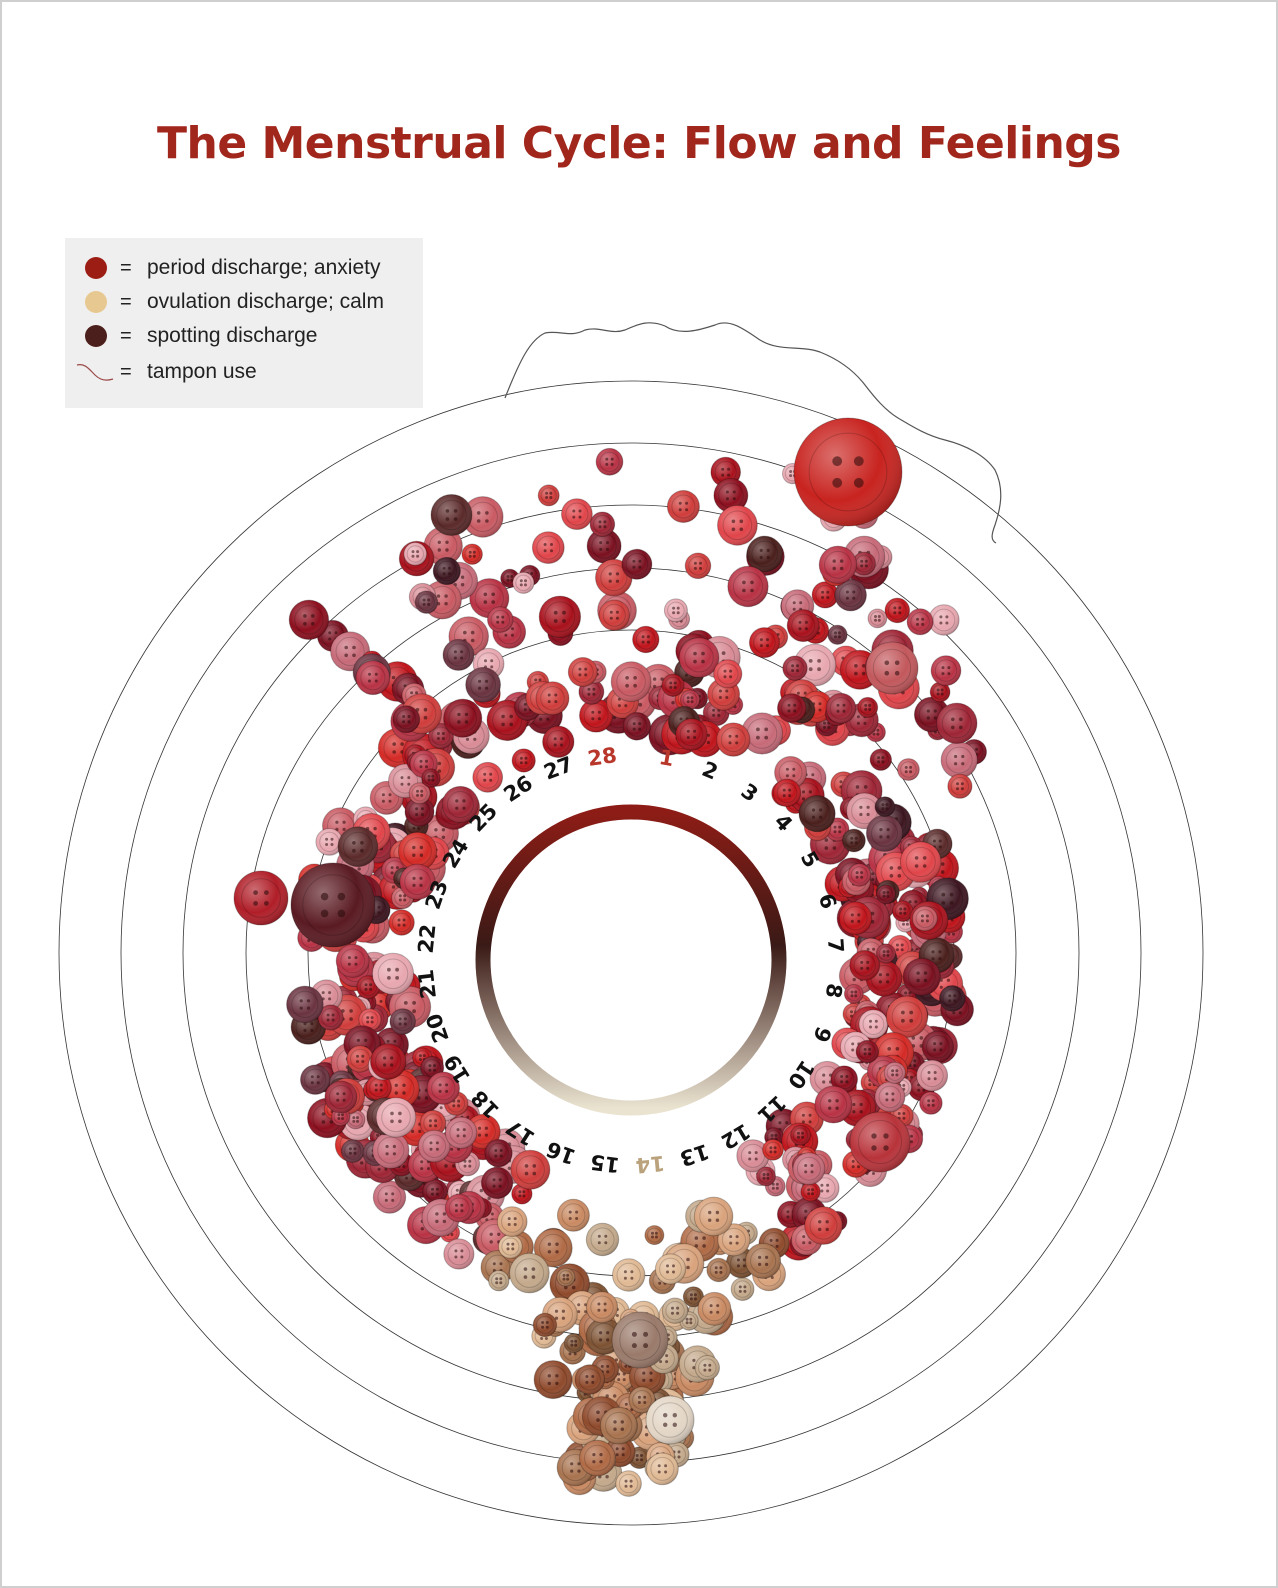 The height and width of the screenshot is (1588, 1278). I want to click on legend-row-ovulation: = ovulation discharge; calm, so click(244, 302).